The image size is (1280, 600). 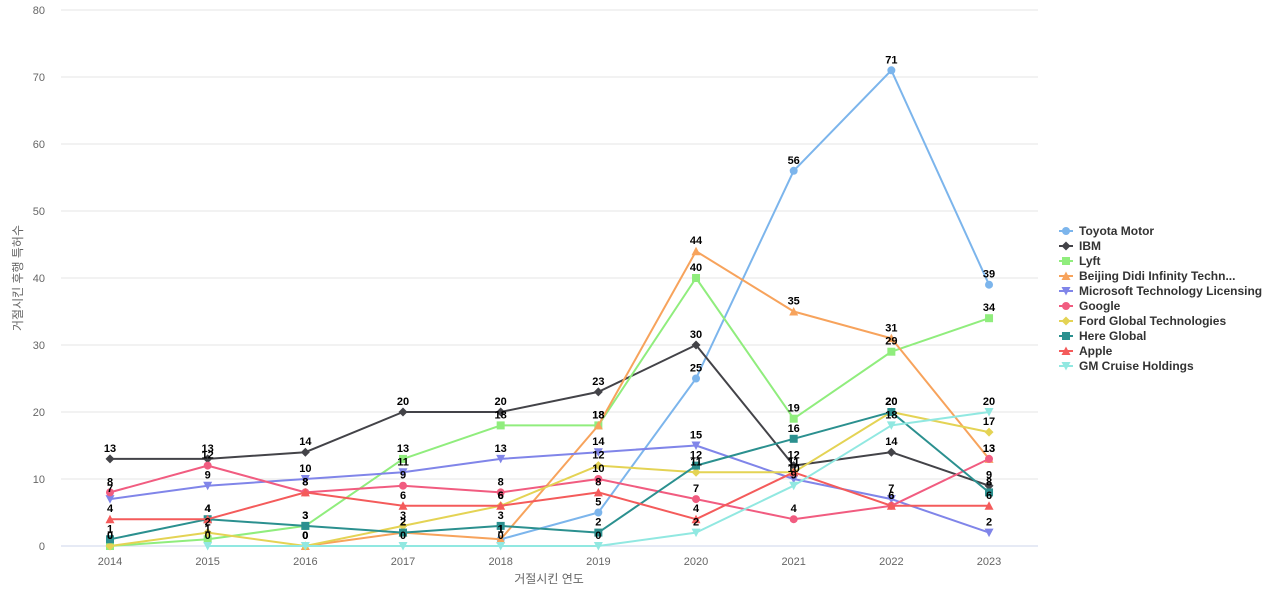 I want to click on legend-item: Toyota Motor, so click(x=1106, y=231).